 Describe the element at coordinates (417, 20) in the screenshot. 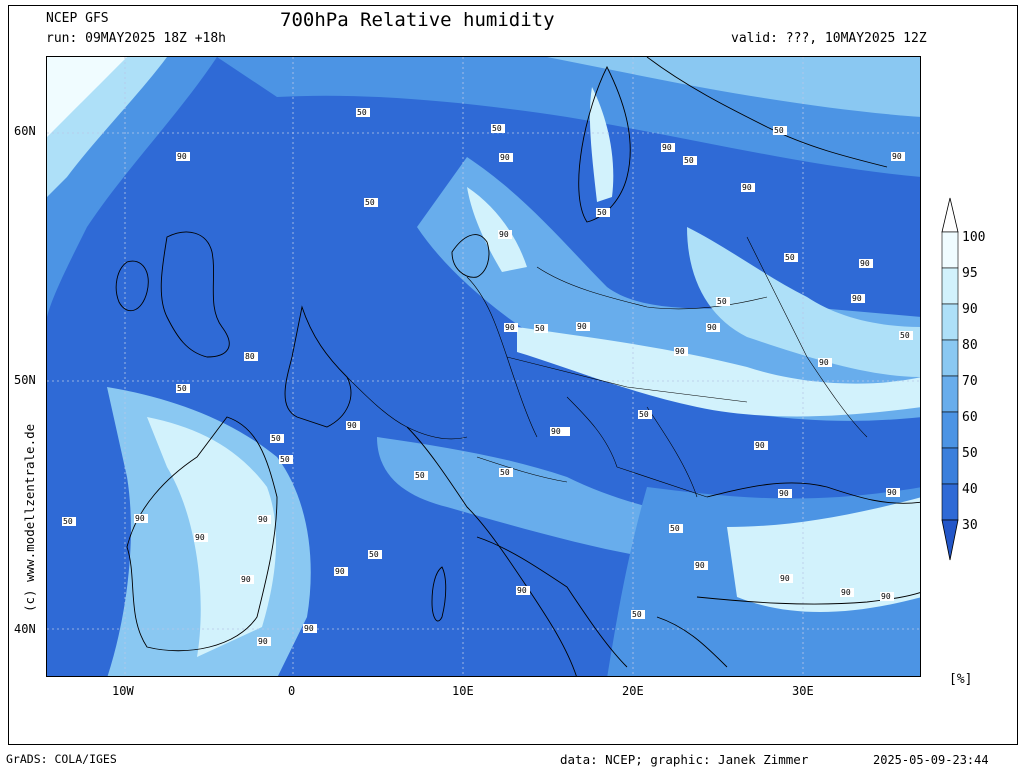

I see `map-title: 700hPa Relative humidity` at that location.